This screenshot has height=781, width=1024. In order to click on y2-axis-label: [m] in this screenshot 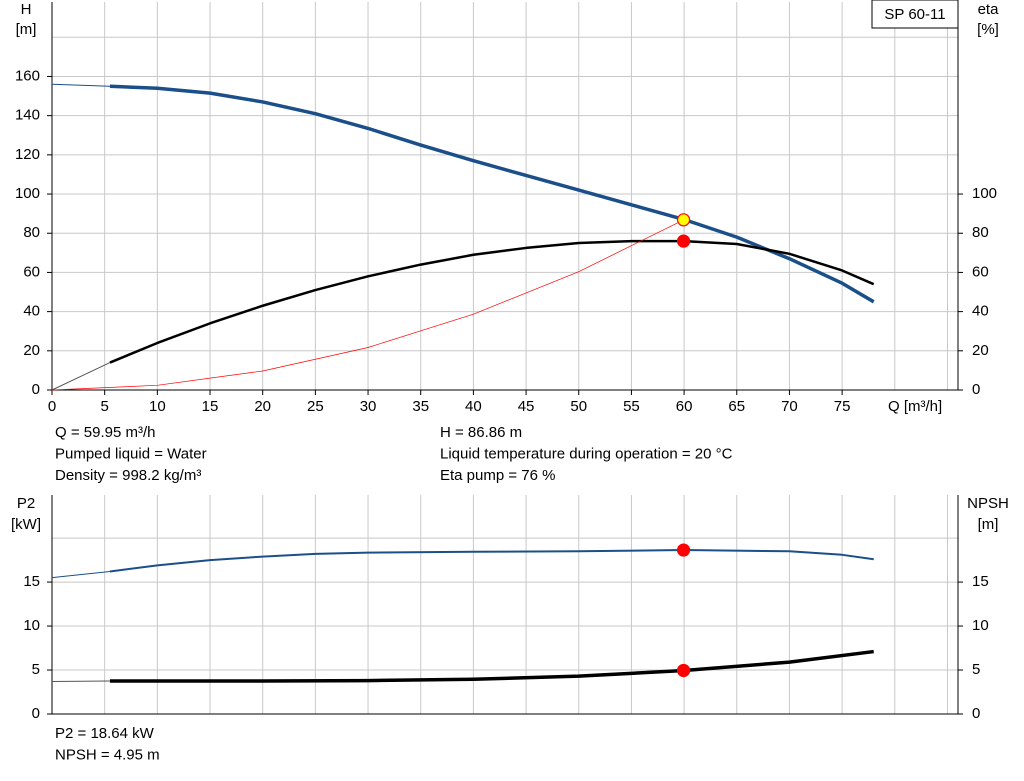, I will do `click(988, 524)`.